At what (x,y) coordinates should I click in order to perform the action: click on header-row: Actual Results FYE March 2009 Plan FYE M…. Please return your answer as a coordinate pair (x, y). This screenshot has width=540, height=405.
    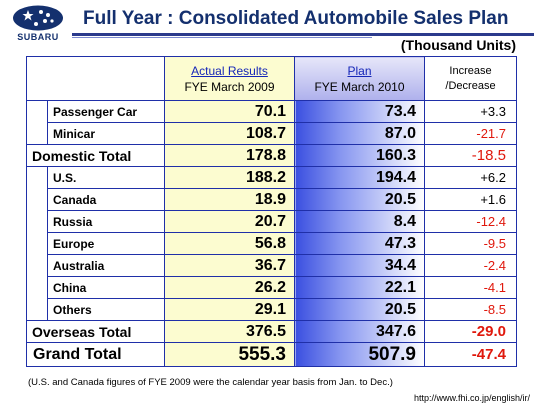
    Looking at the image, I should click on (271, 78).